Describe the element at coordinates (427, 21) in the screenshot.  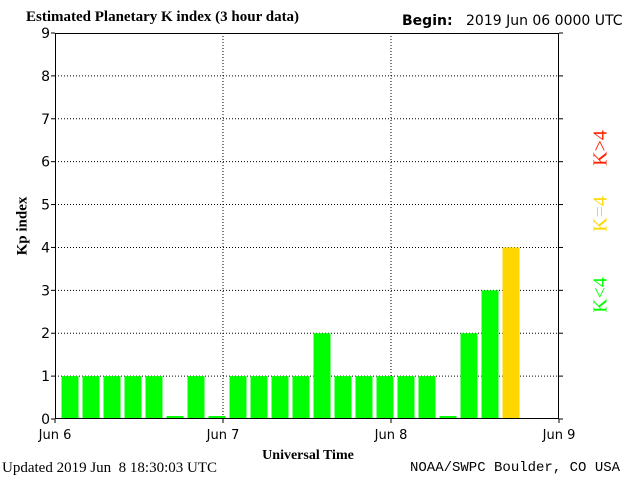
I see `begin-label: Begin:` at that location.